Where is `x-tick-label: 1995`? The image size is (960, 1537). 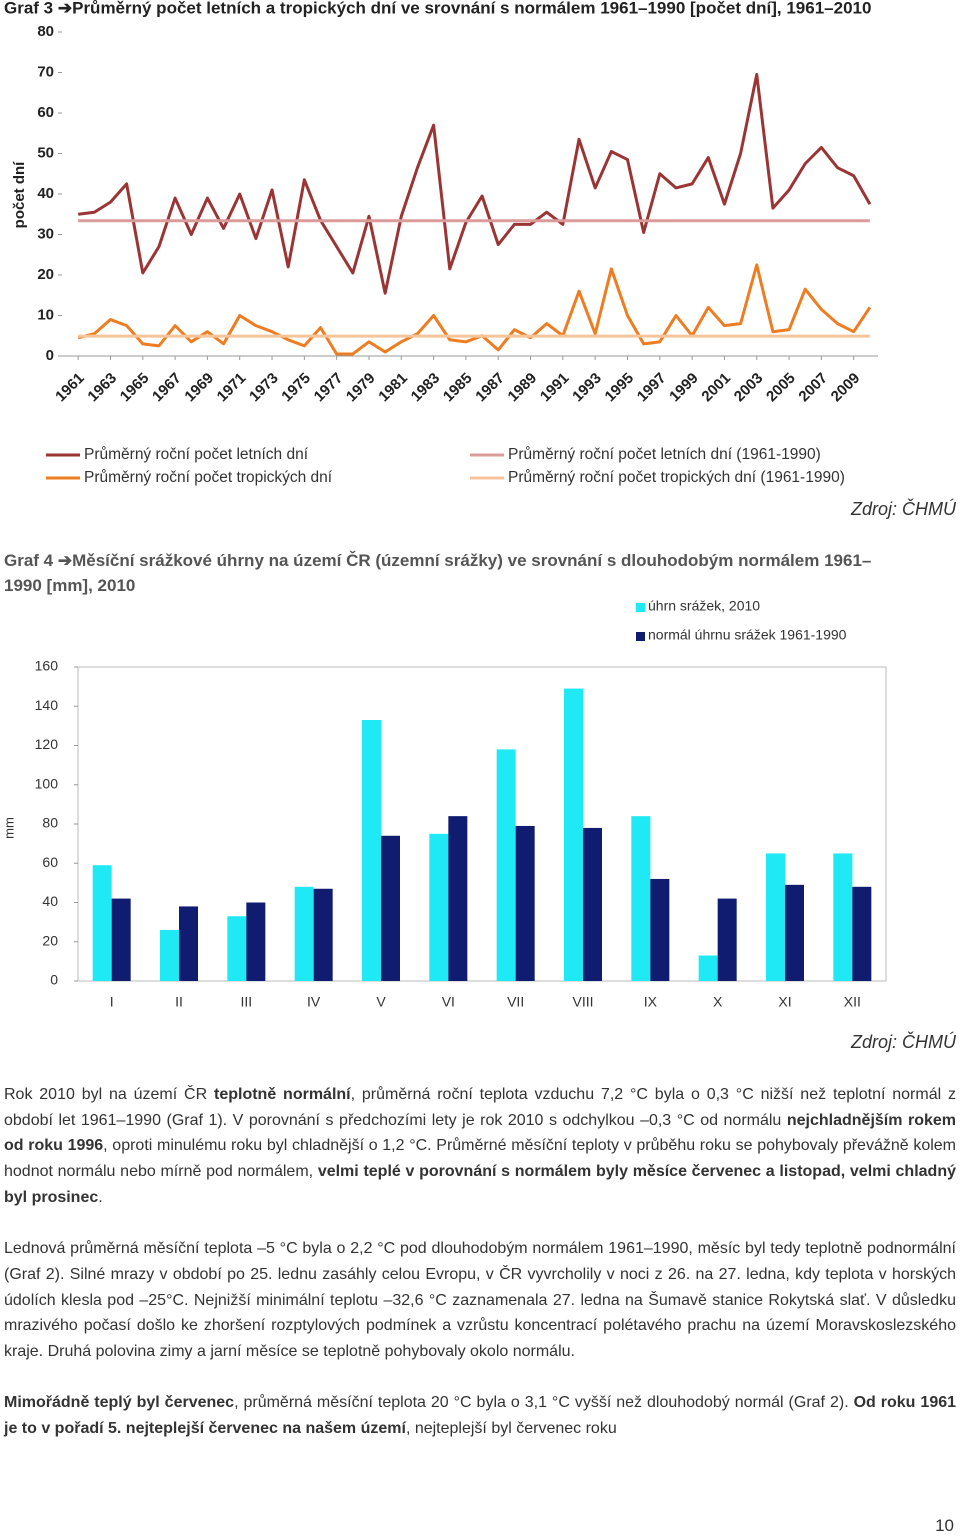
x-tick-label: 1995 is located at coordinates (620, 388).